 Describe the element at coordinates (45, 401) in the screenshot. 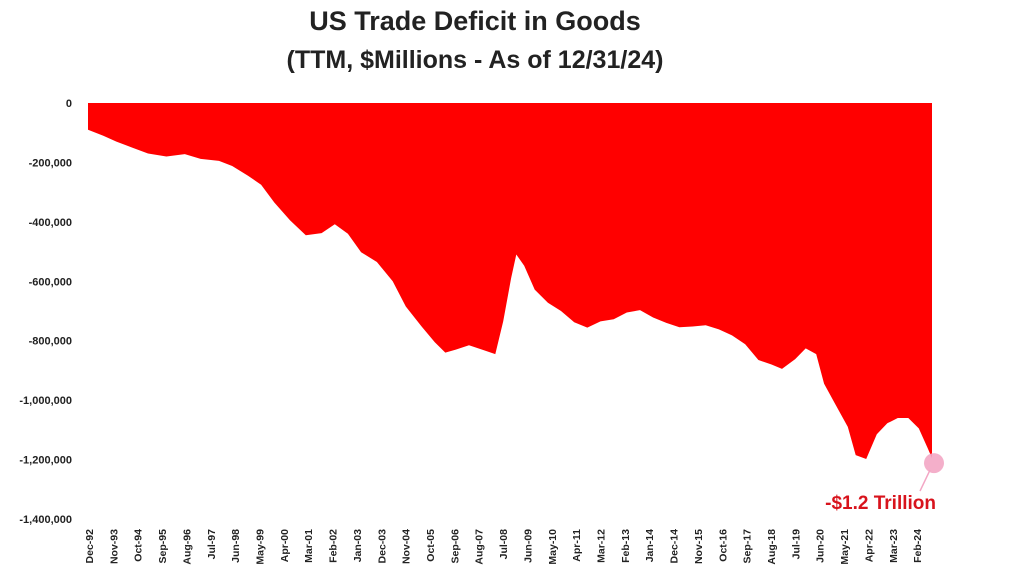

I see `y-tick-label: -1,000,000` at that location.